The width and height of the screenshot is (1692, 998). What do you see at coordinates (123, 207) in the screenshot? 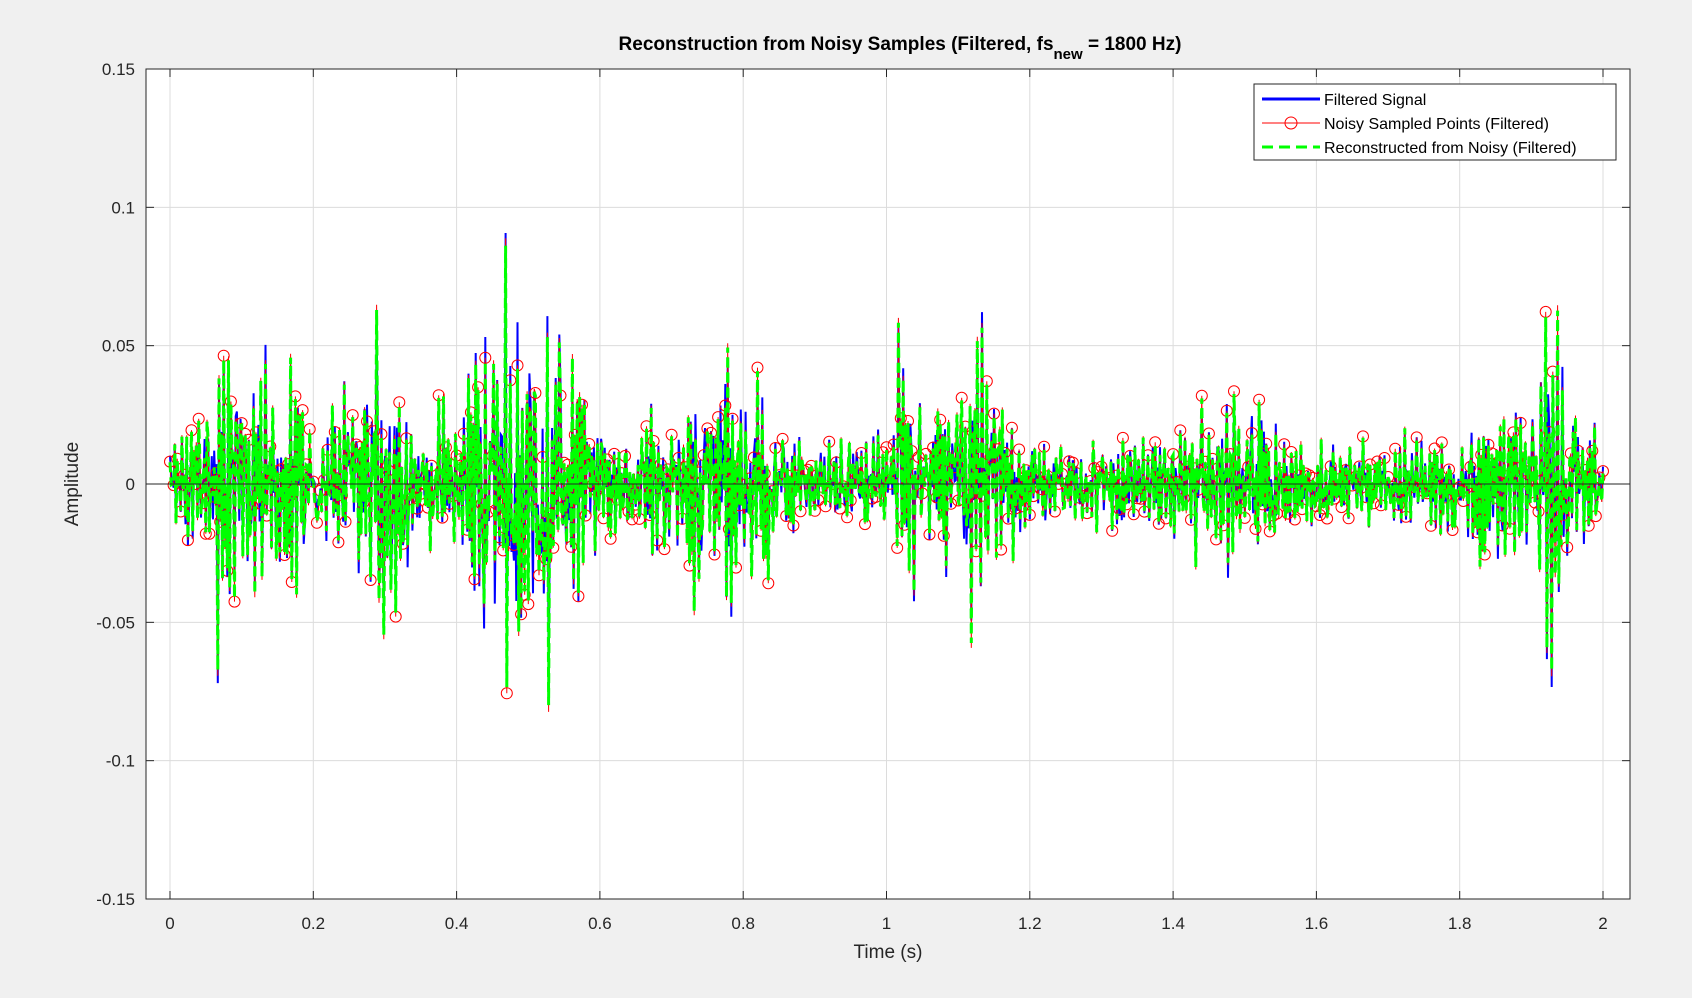
I see `y-tick-label: 0.1` at bounding box center [123, 207].